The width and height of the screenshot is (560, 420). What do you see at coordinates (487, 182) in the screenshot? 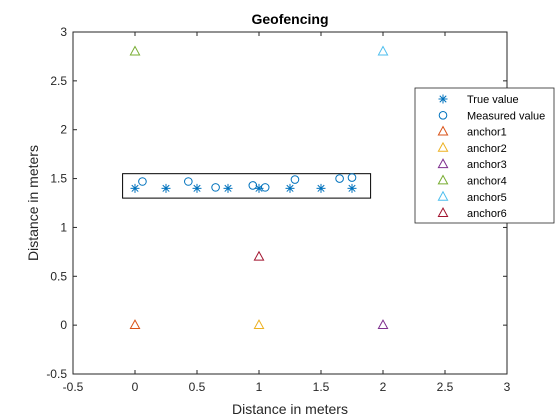
I see `legend-label: anchor4` at bounding box center [487, 182].